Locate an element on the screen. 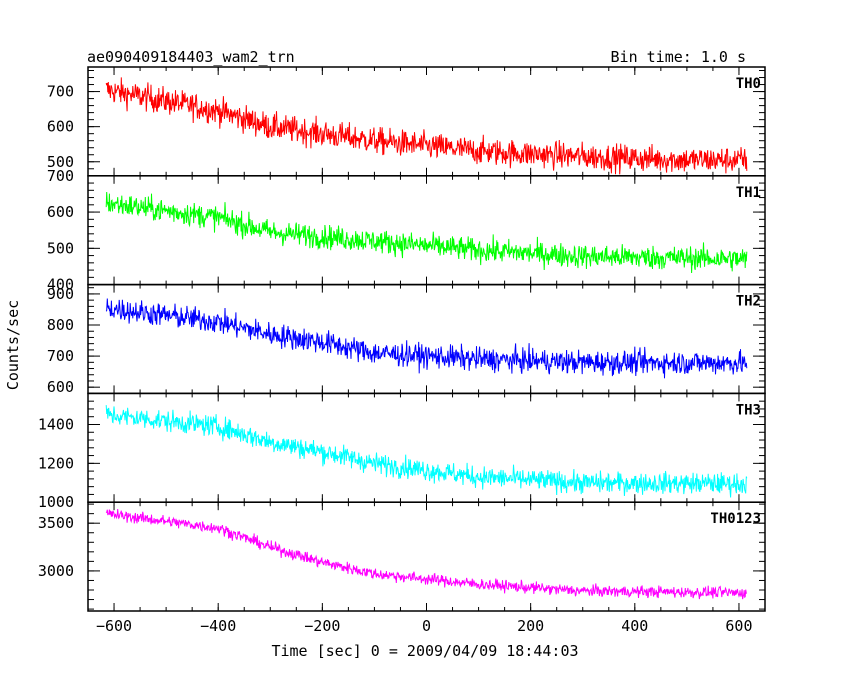  series-line-th3 is located at coordinates (426, 451).